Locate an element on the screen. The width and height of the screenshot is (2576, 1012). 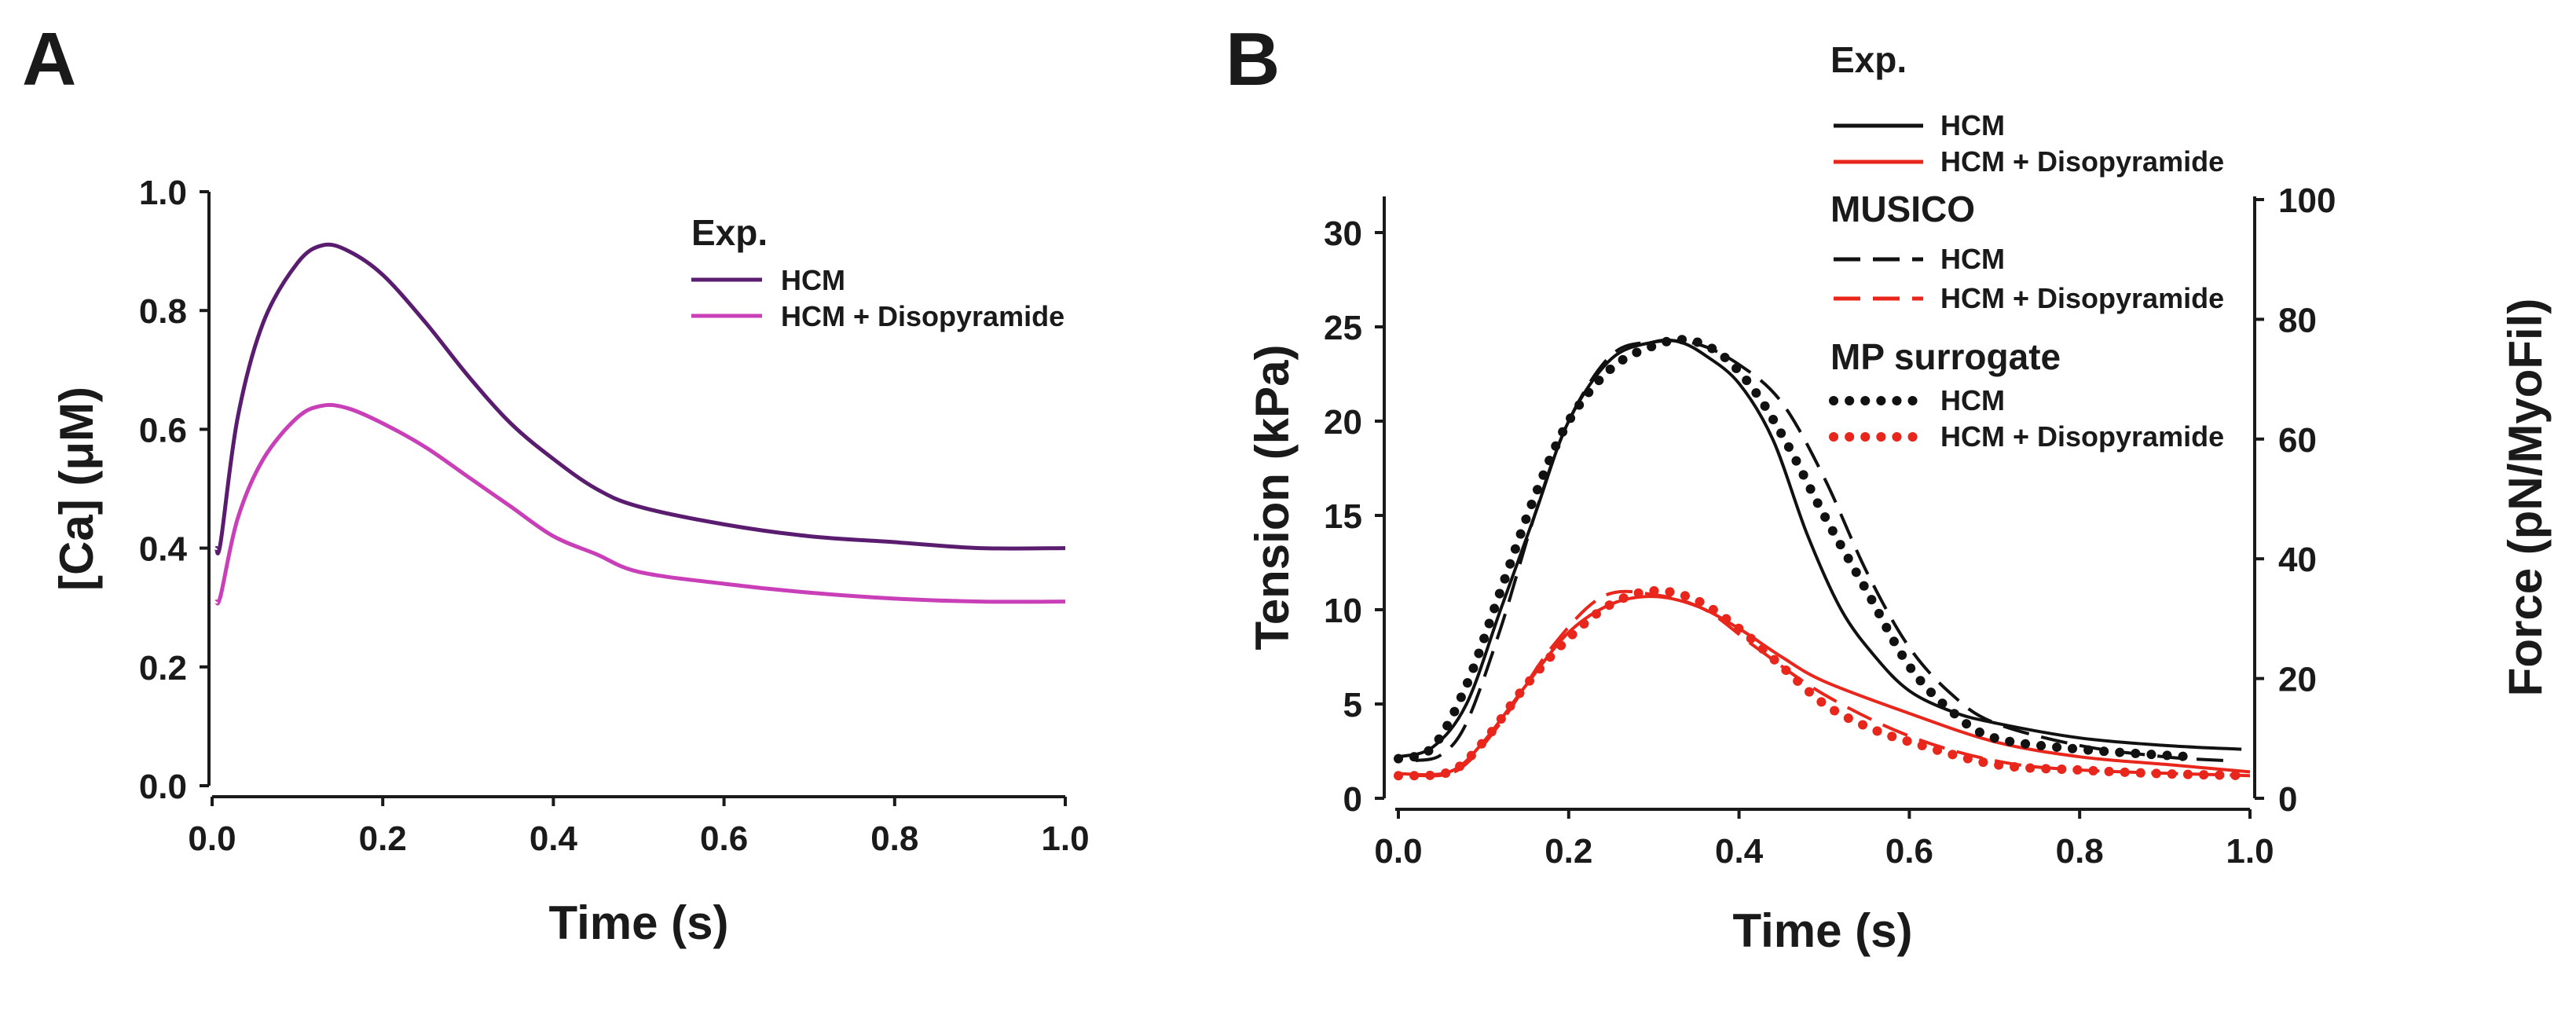
y2-tick-label-b: 100 is located at coordinates (2307, 201).